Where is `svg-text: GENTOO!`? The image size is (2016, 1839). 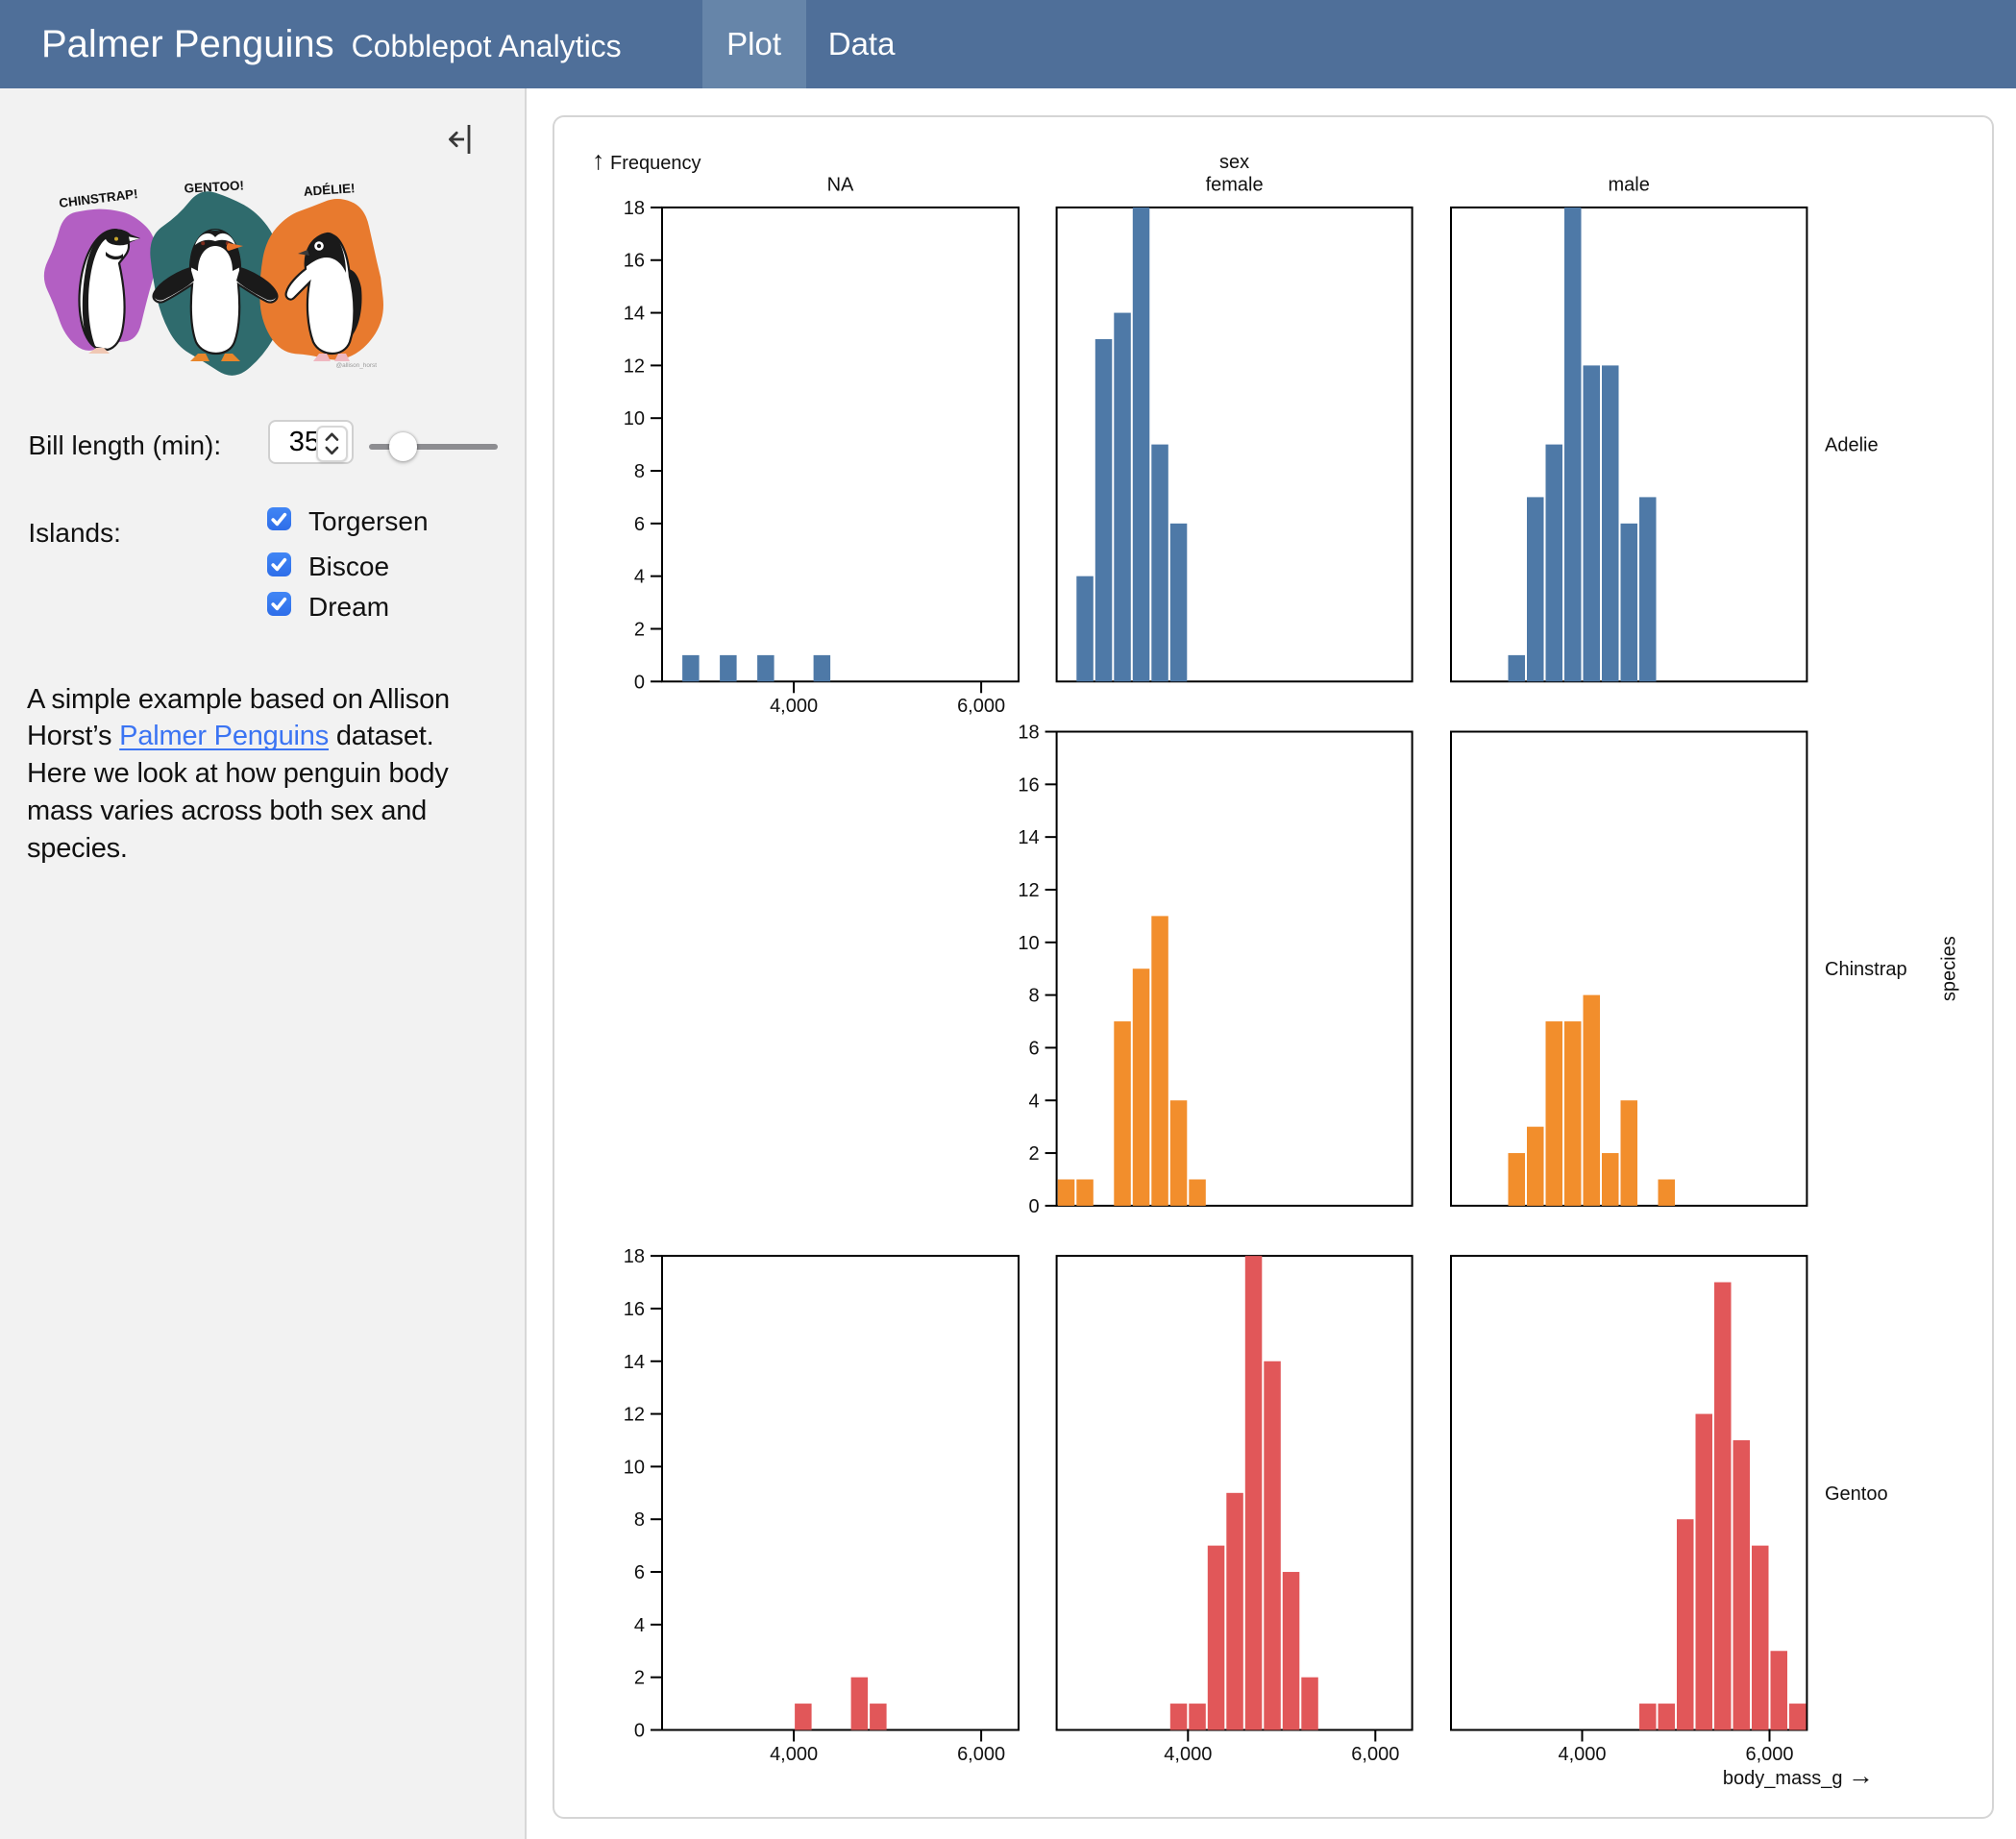 svg-text: GENTOO! is located at coordinates (214, 187).